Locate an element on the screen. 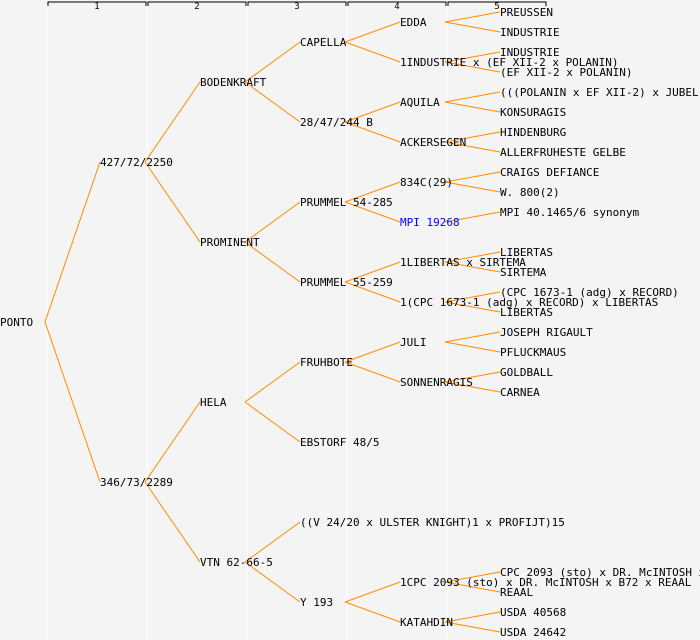 Image resolution: width=700 pixels, height=640 pixels. pedigree-node: JOSEPH RIGAULT is located at coordinates (546, 332).